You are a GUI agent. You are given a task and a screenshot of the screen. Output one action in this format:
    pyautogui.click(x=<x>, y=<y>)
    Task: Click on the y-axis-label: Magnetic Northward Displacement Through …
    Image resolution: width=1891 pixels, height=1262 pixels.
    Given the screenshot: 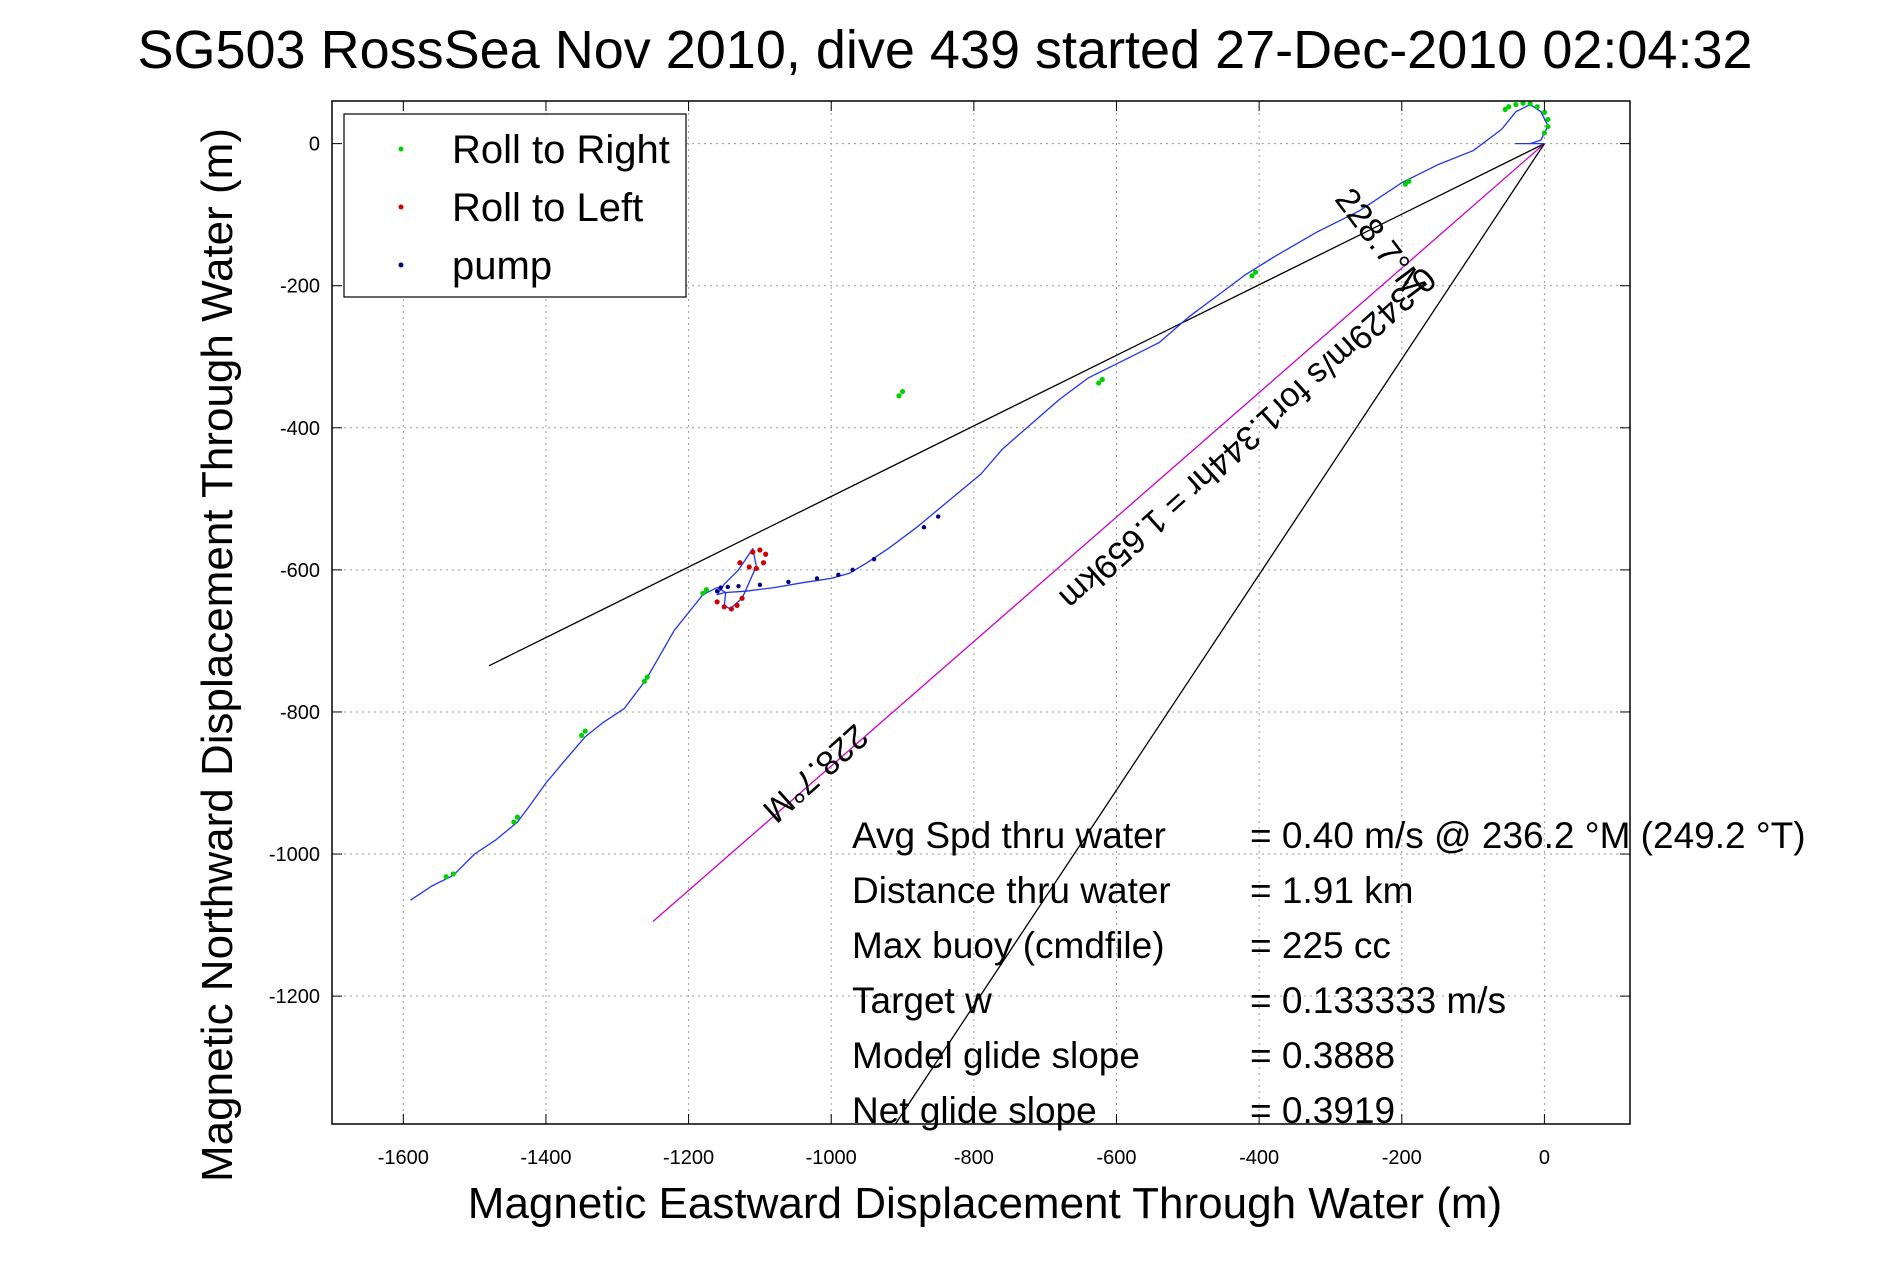 What is the action you would take?
    pyautogui.click(x=217, y=655)
    